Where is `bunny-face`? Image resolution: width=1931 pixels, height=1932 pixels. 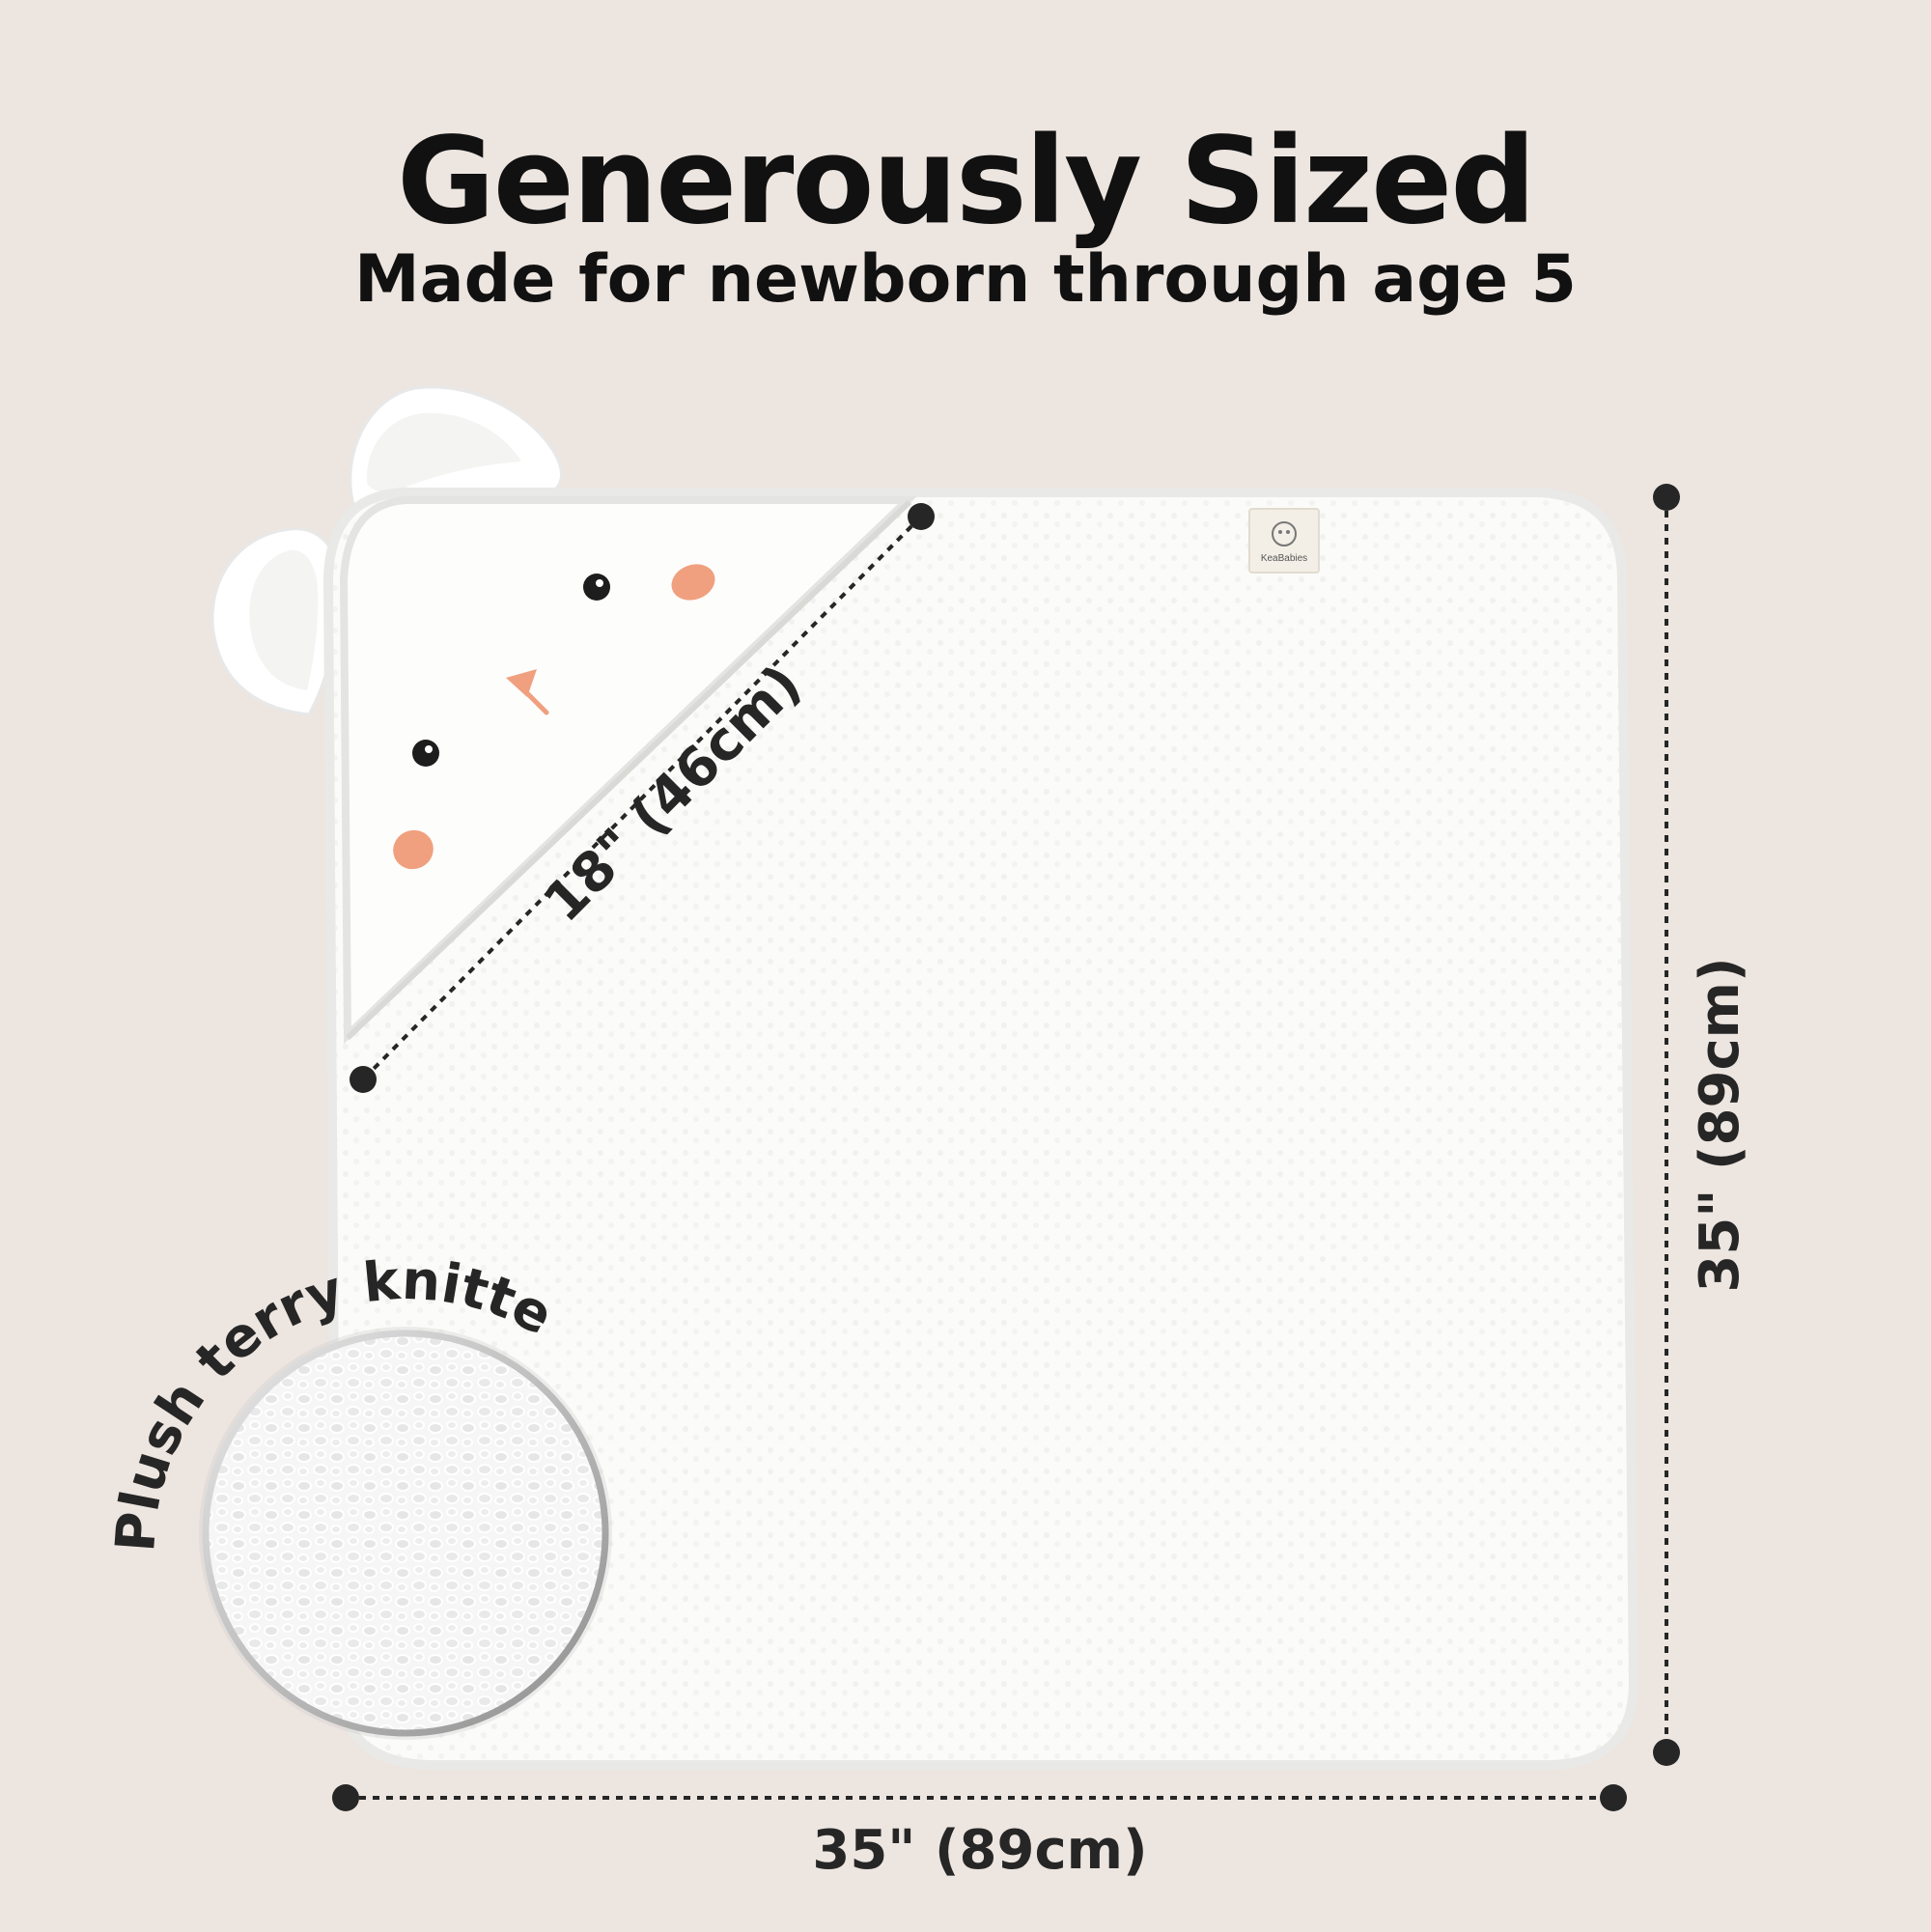
bunny-face is located at coordinates (554, 717).